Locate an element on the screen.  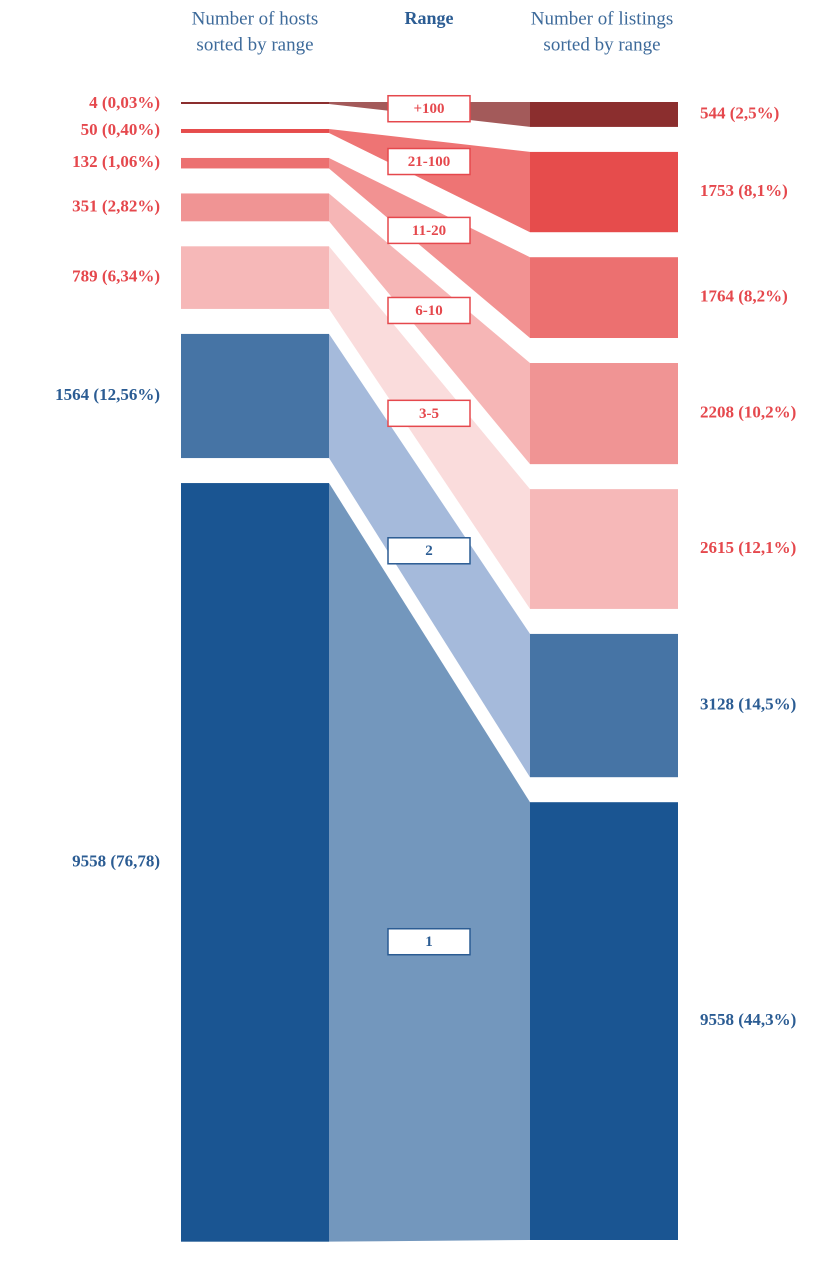
value-label: 9558 (44,3%) is located at coordinates (748, 1019).